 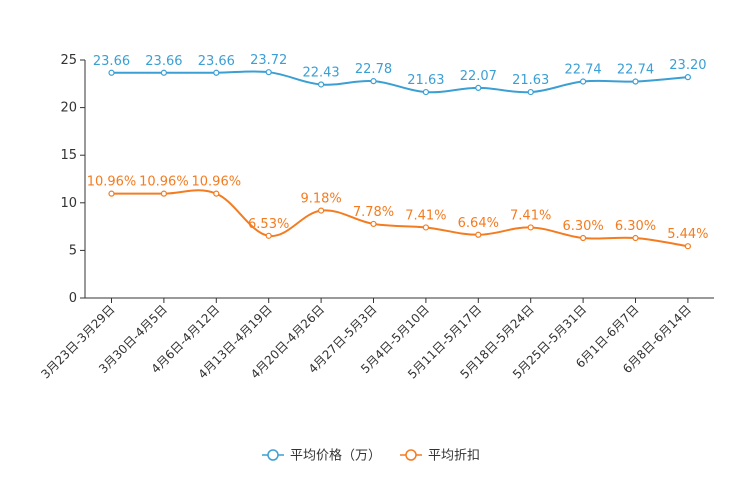 I want to click on data-label: 22.43, so click(x=320, y=72).